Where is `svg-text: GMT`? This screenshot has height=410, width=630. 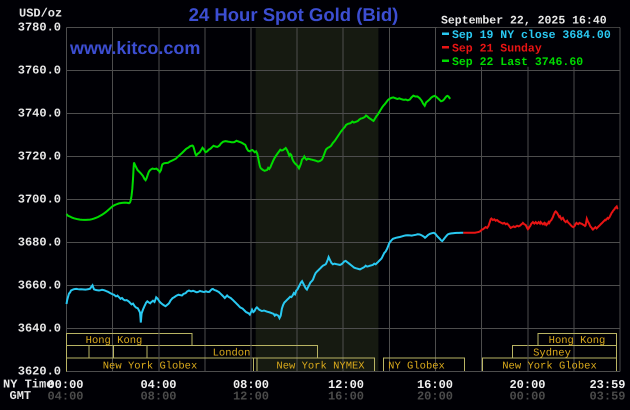 svg-text: GMT is located at coordinates (21, 396).